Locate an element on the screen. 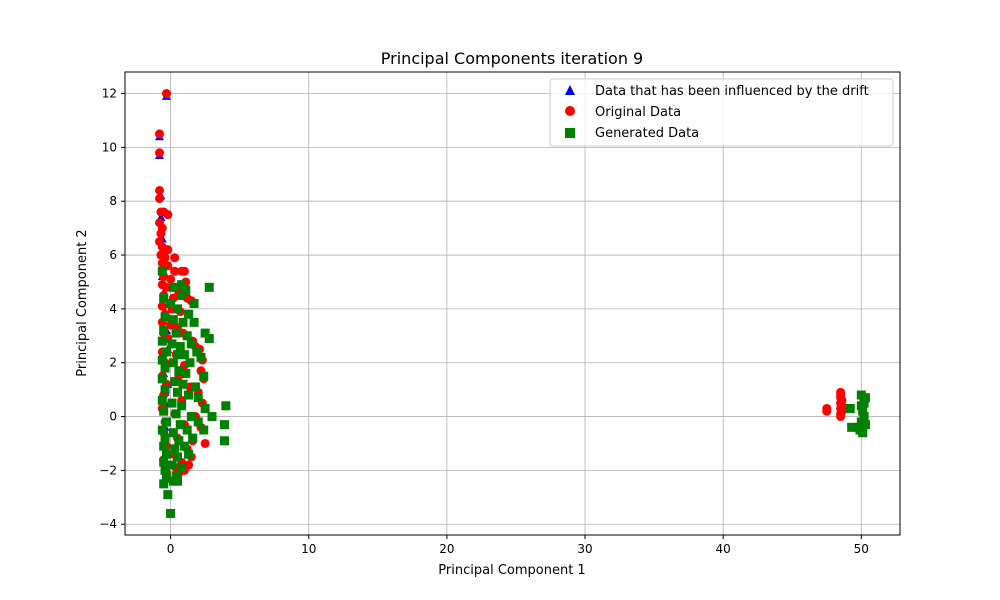 This screenshot has width=1000, height=600. legend-label-generated: Generated Data is located at coordinates (647, 133).